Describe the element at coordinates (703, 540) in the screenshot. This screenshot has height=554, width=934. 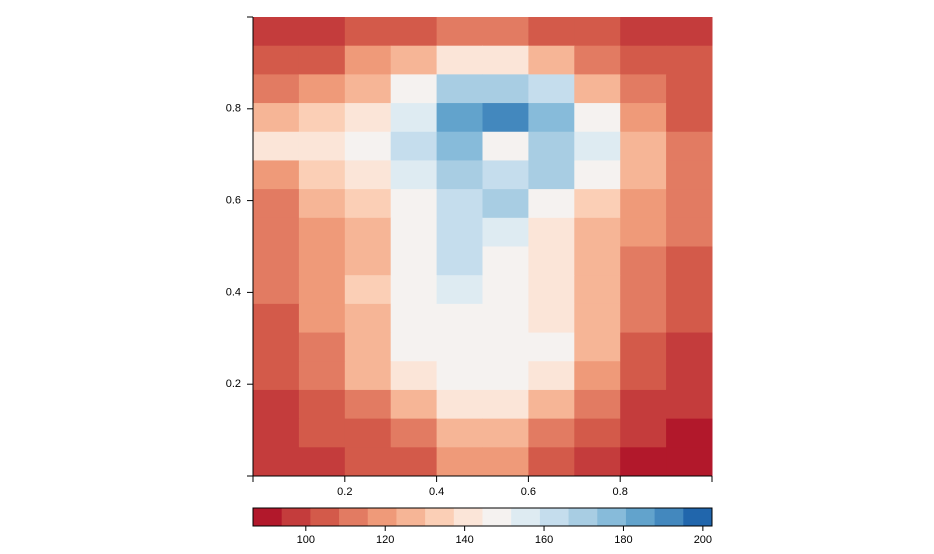
I see `colorbar-tick-label: 200` at that location.